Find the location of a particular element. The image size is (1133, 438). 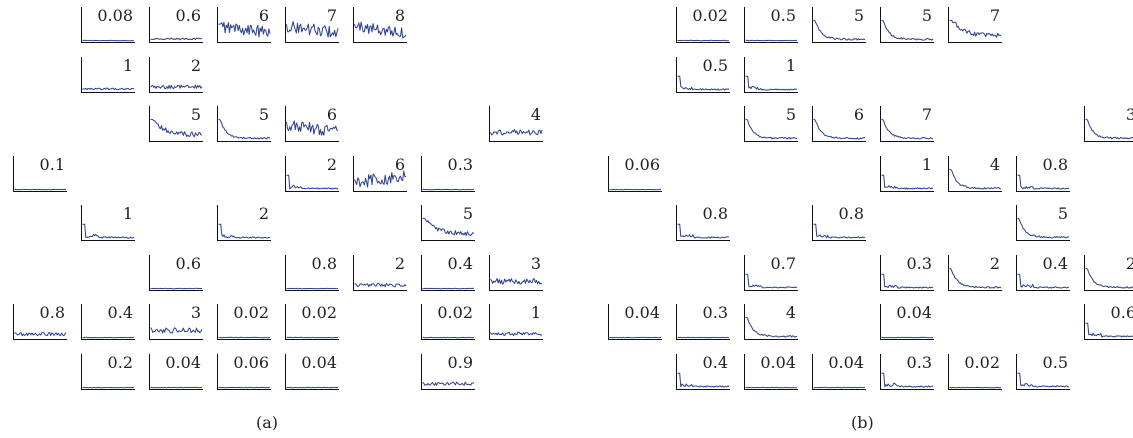

plot-cell: 4 is located at coordinates (975, 173).